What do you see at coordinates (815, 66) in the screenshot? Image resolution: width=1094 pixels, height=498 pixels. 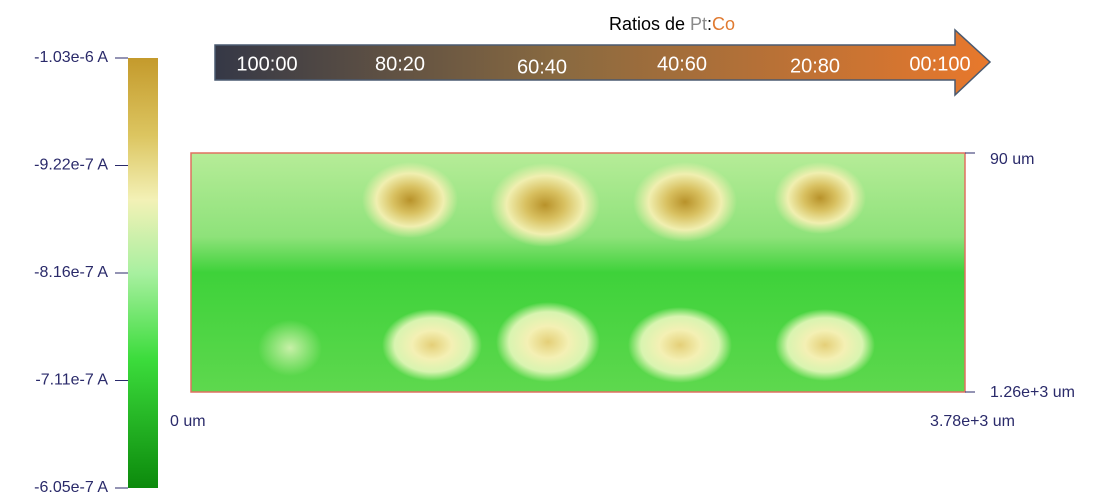 I see `arrow-label: 20:80` at bounding box center [815, 66].